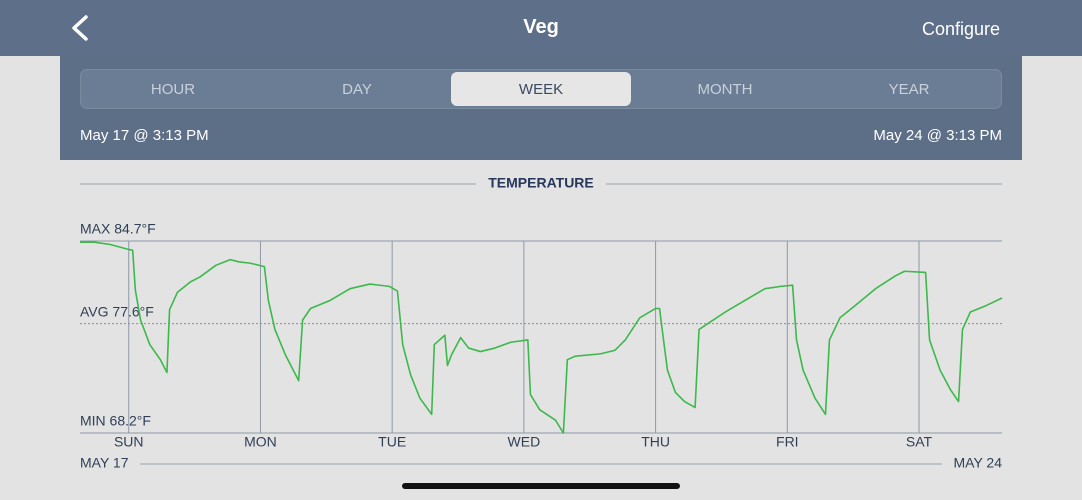 The height and width of the screenshot is (500, 1082). What do you see at coordinates (960, 29) in the screenshot?
I see `configure-button: Configure` at bounding box center [960, 29].